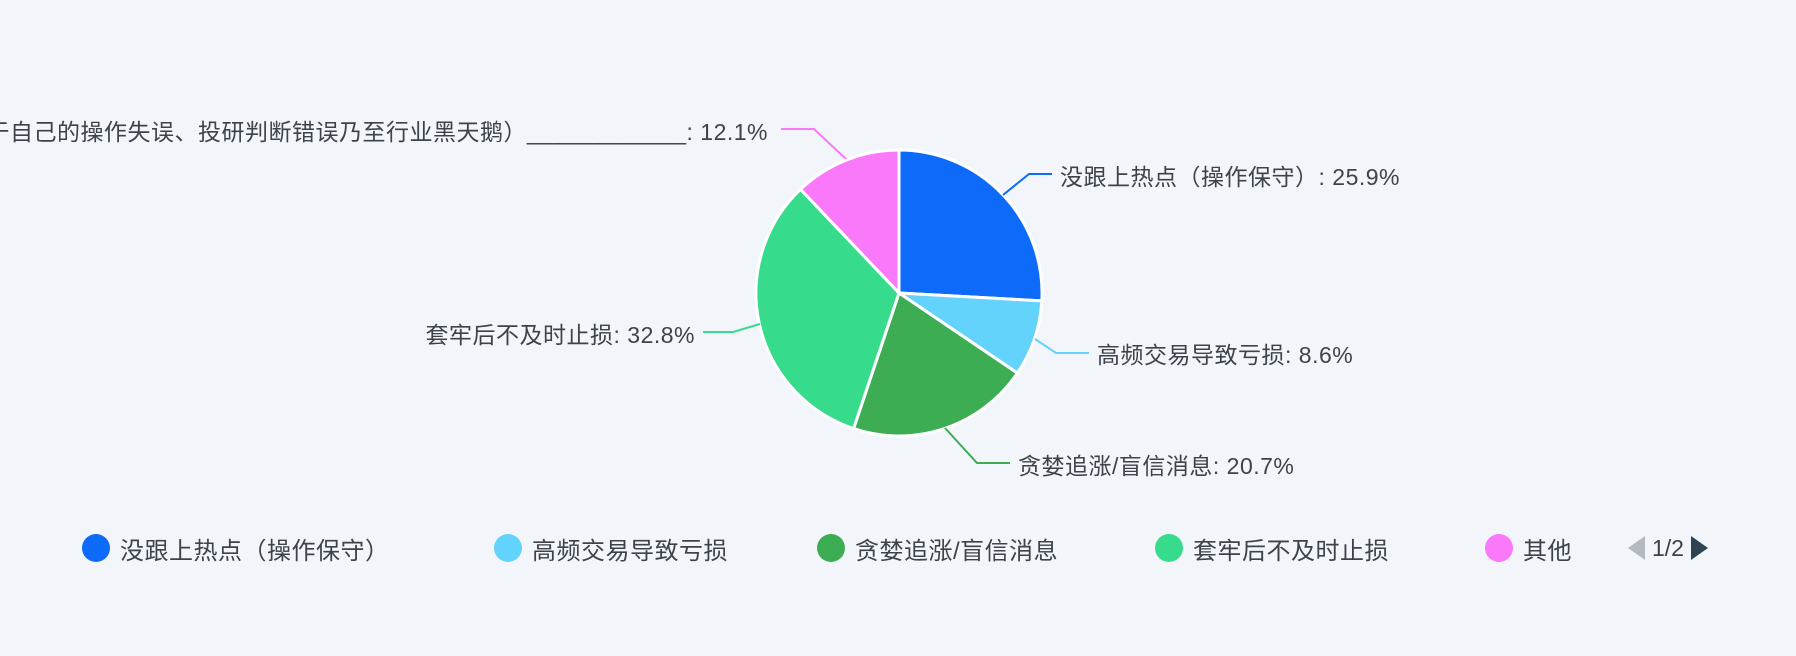 Image resolution: width=1796 pixels, height=656 pixels. What do you see at coordinates (1225, 355) in the screenshot?
I see `callout-label-2: 高频交易导致亏损: 8.6%` at bounding box center [1225, 355].